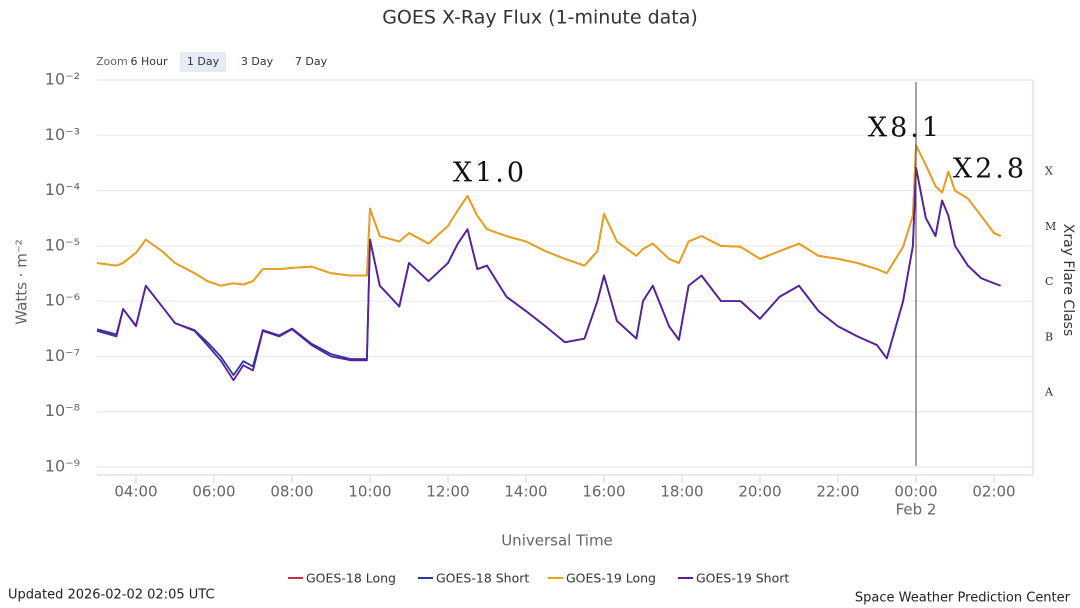  What do you see at coordinates (916, 510) in the screenshot?
I see `x-date-label: Feb 2` at bounding box center [916, 510].